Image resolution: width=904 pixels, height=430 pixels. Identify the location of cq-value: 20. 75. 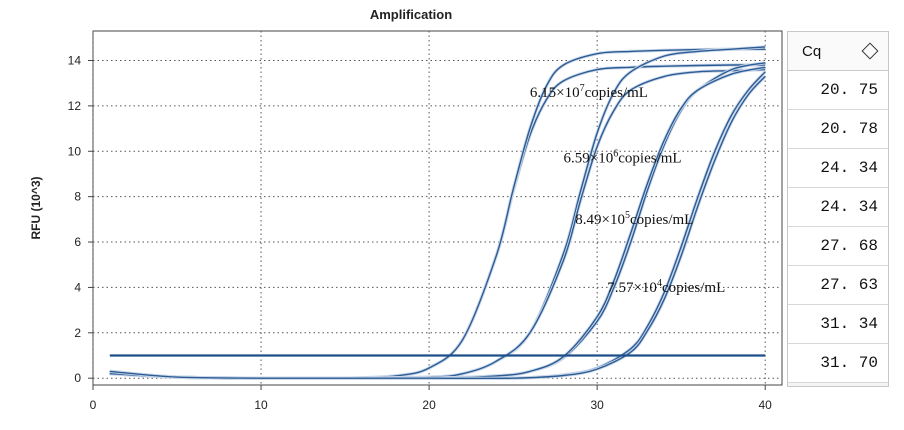
(849, 90).